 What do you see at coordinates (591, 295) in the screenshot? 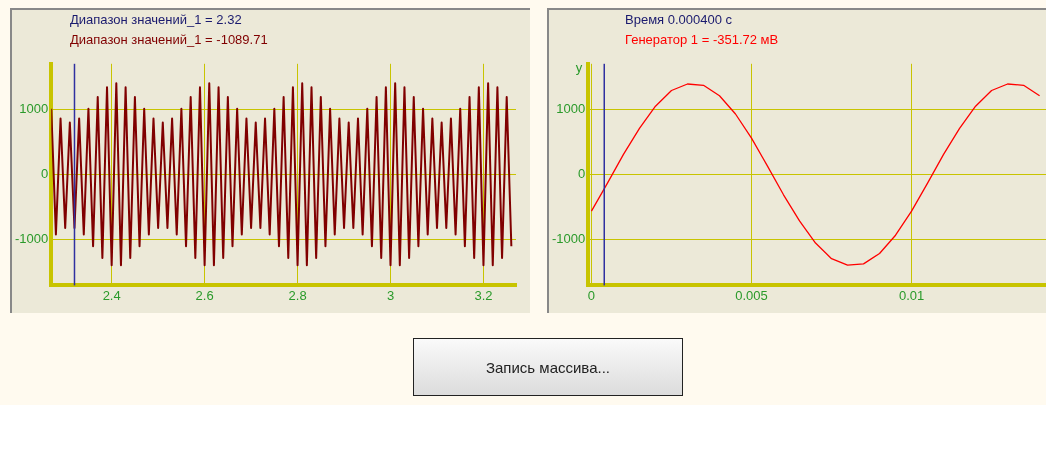
I see `x-tick-label: 0` at bounding box center [591, 295].